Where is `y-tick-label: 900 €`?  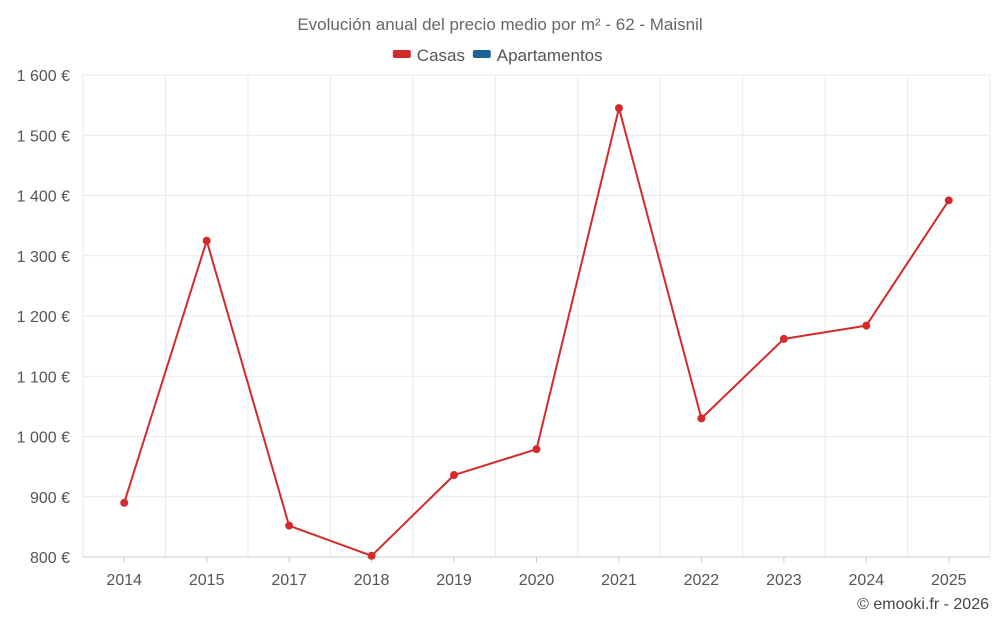
y-tick-label: 900 € is located at coordinates (50, 498).